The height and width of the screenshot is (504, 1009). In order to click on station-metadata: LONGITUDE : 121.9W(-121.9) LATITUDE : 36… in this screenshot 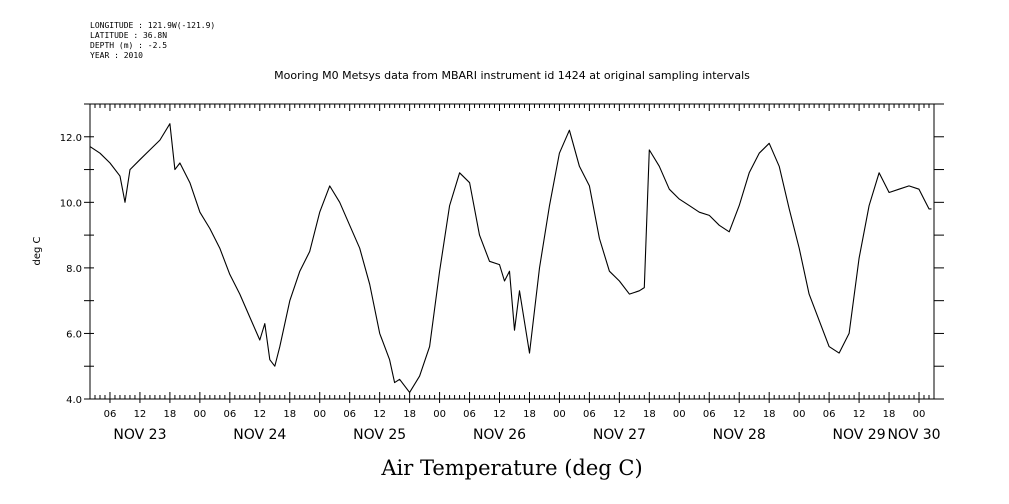, I will do `click(152, 41)`.